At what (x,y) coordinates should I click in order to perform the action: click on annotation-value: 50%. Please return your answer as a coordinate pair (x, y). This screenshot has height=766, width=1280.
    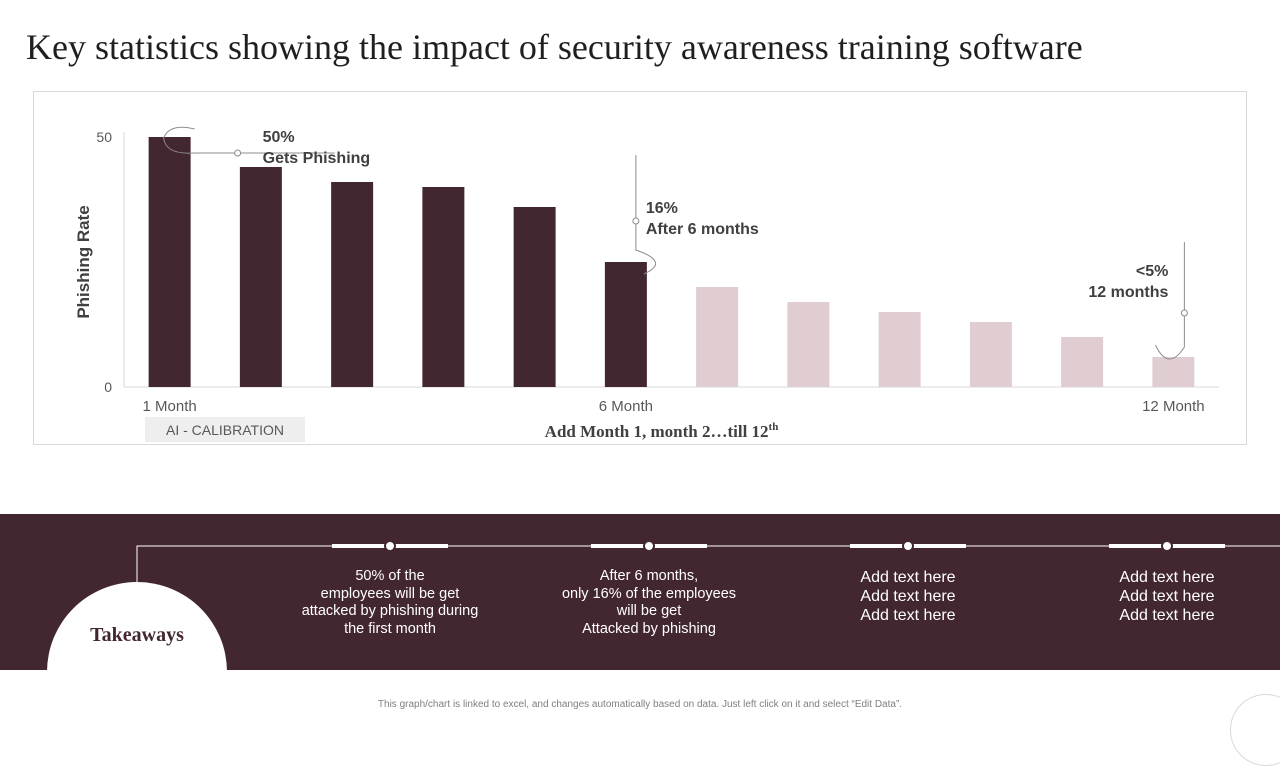
    Looking at the image, I should click on (279, 137).